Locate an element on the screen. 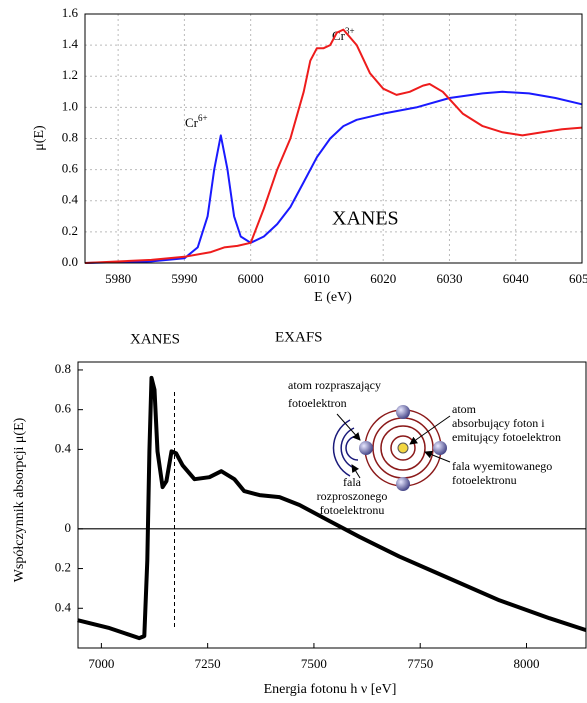  diagram-label: atom is located at coordinates (464, 409).